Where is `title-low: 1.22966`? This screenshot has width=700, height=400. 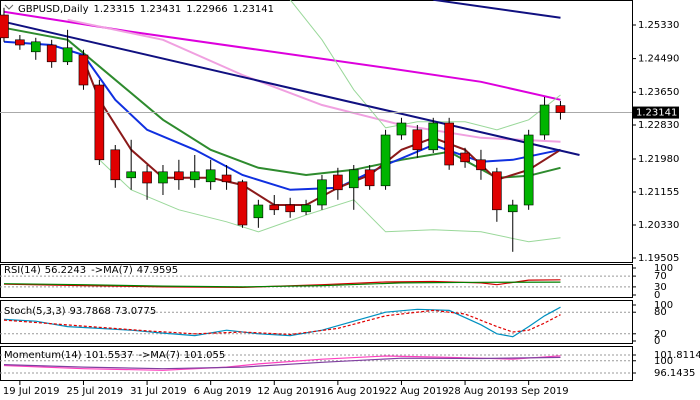 title-low: 1.22966 is located at coordinates (206, 9).